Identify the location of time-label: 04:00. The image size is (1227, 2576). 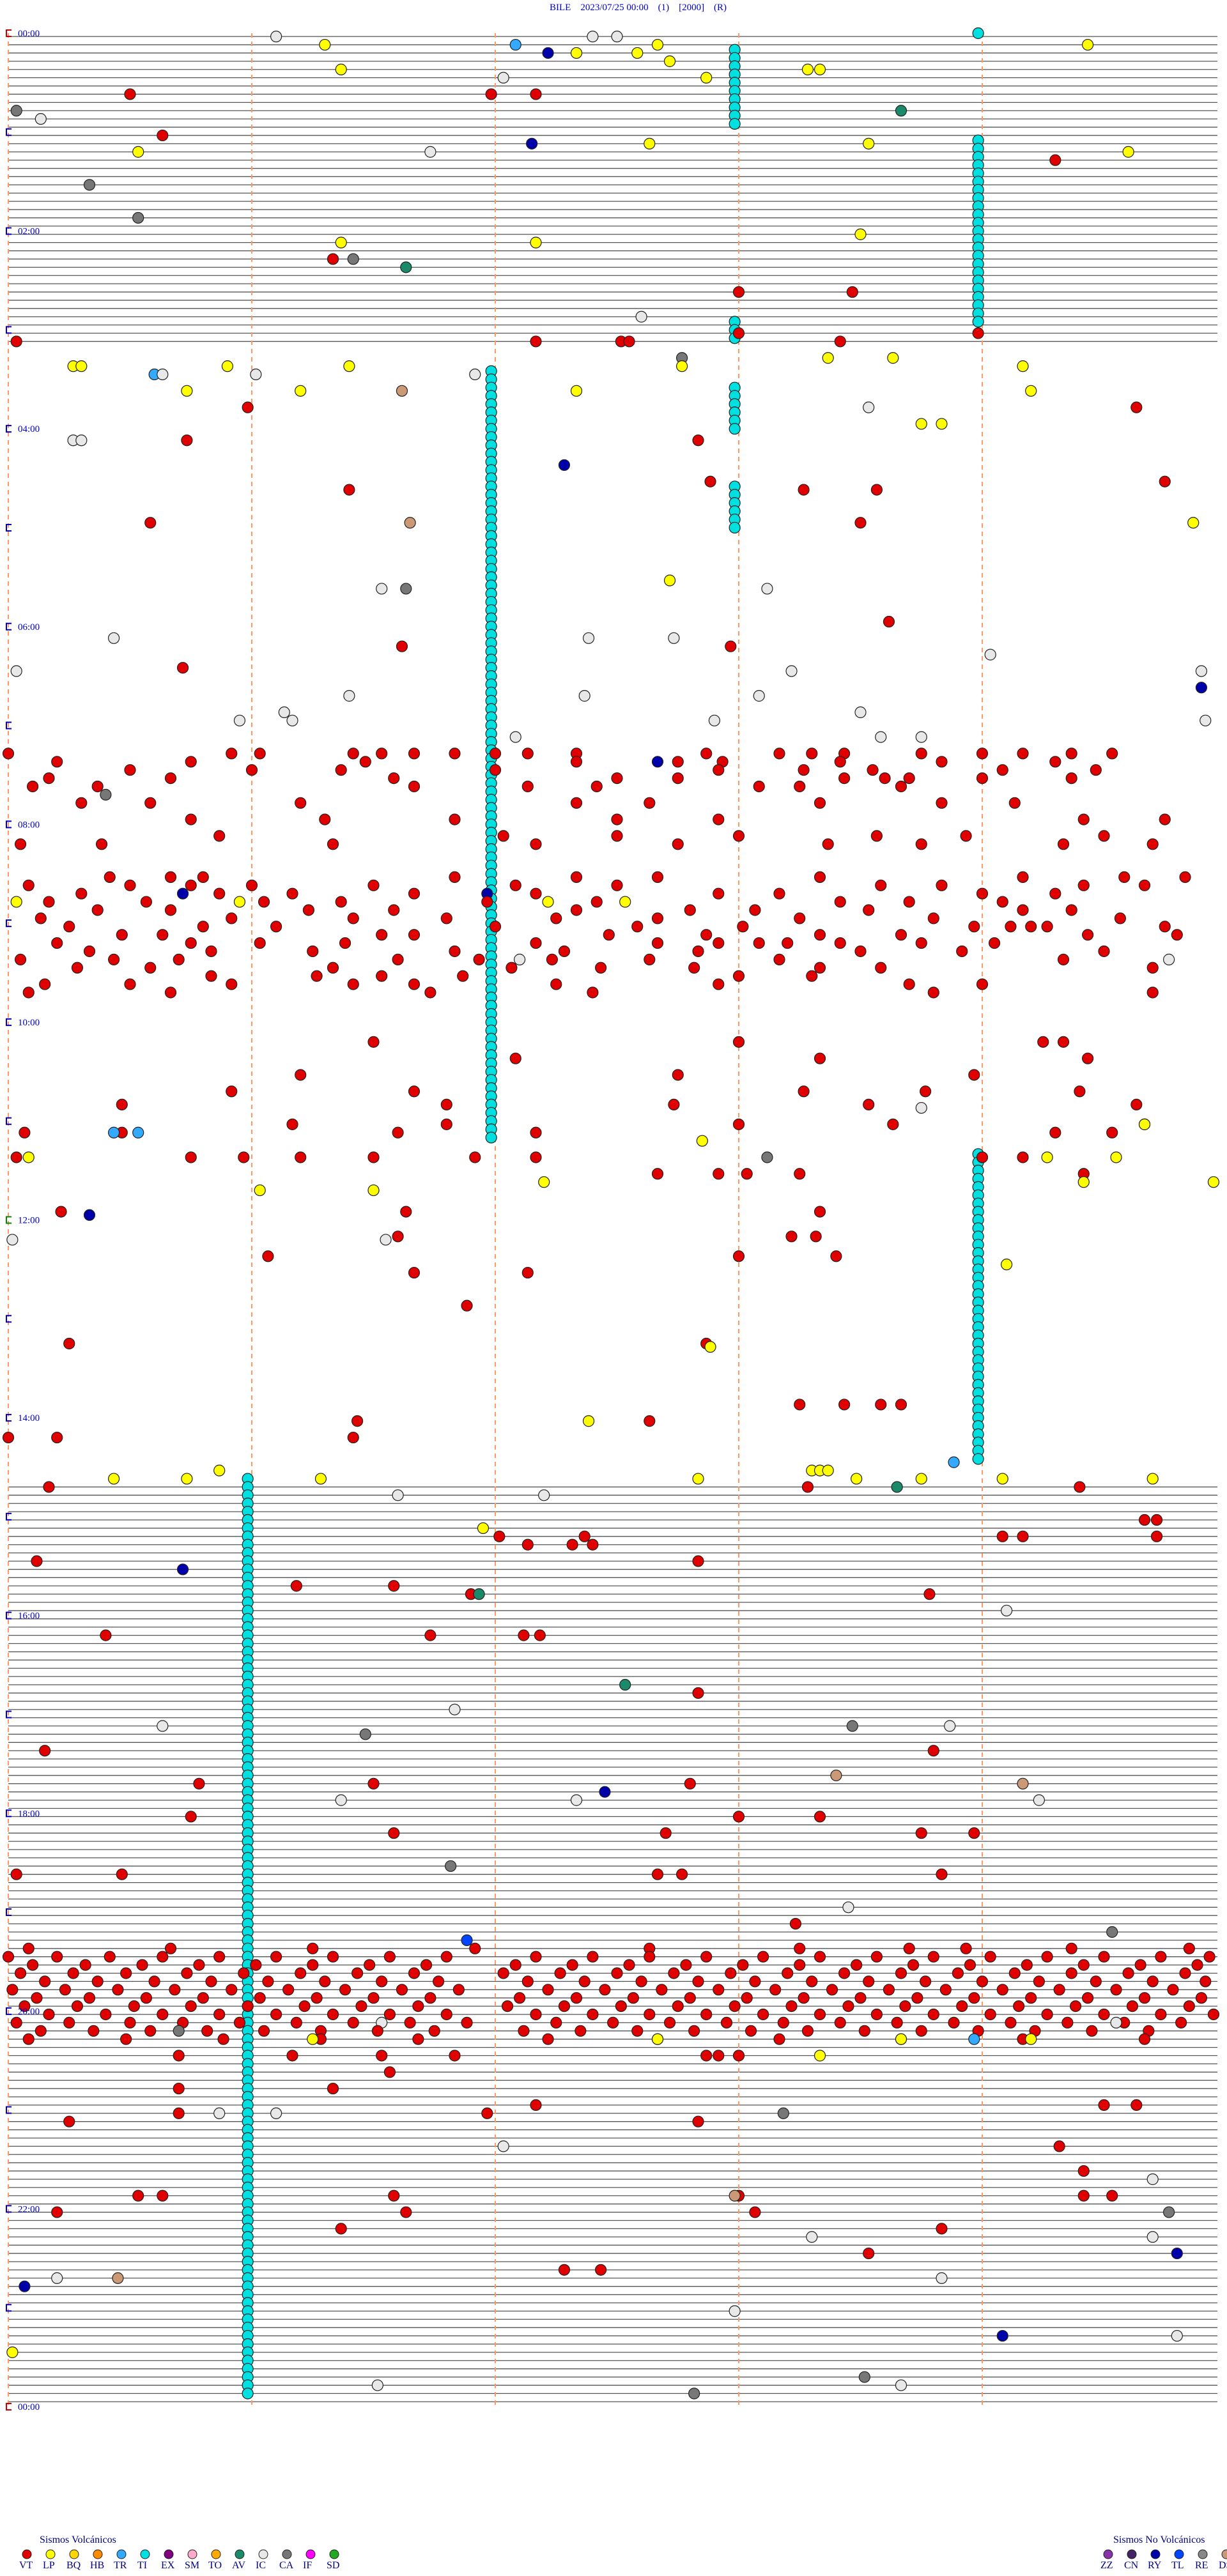
(29, 429).